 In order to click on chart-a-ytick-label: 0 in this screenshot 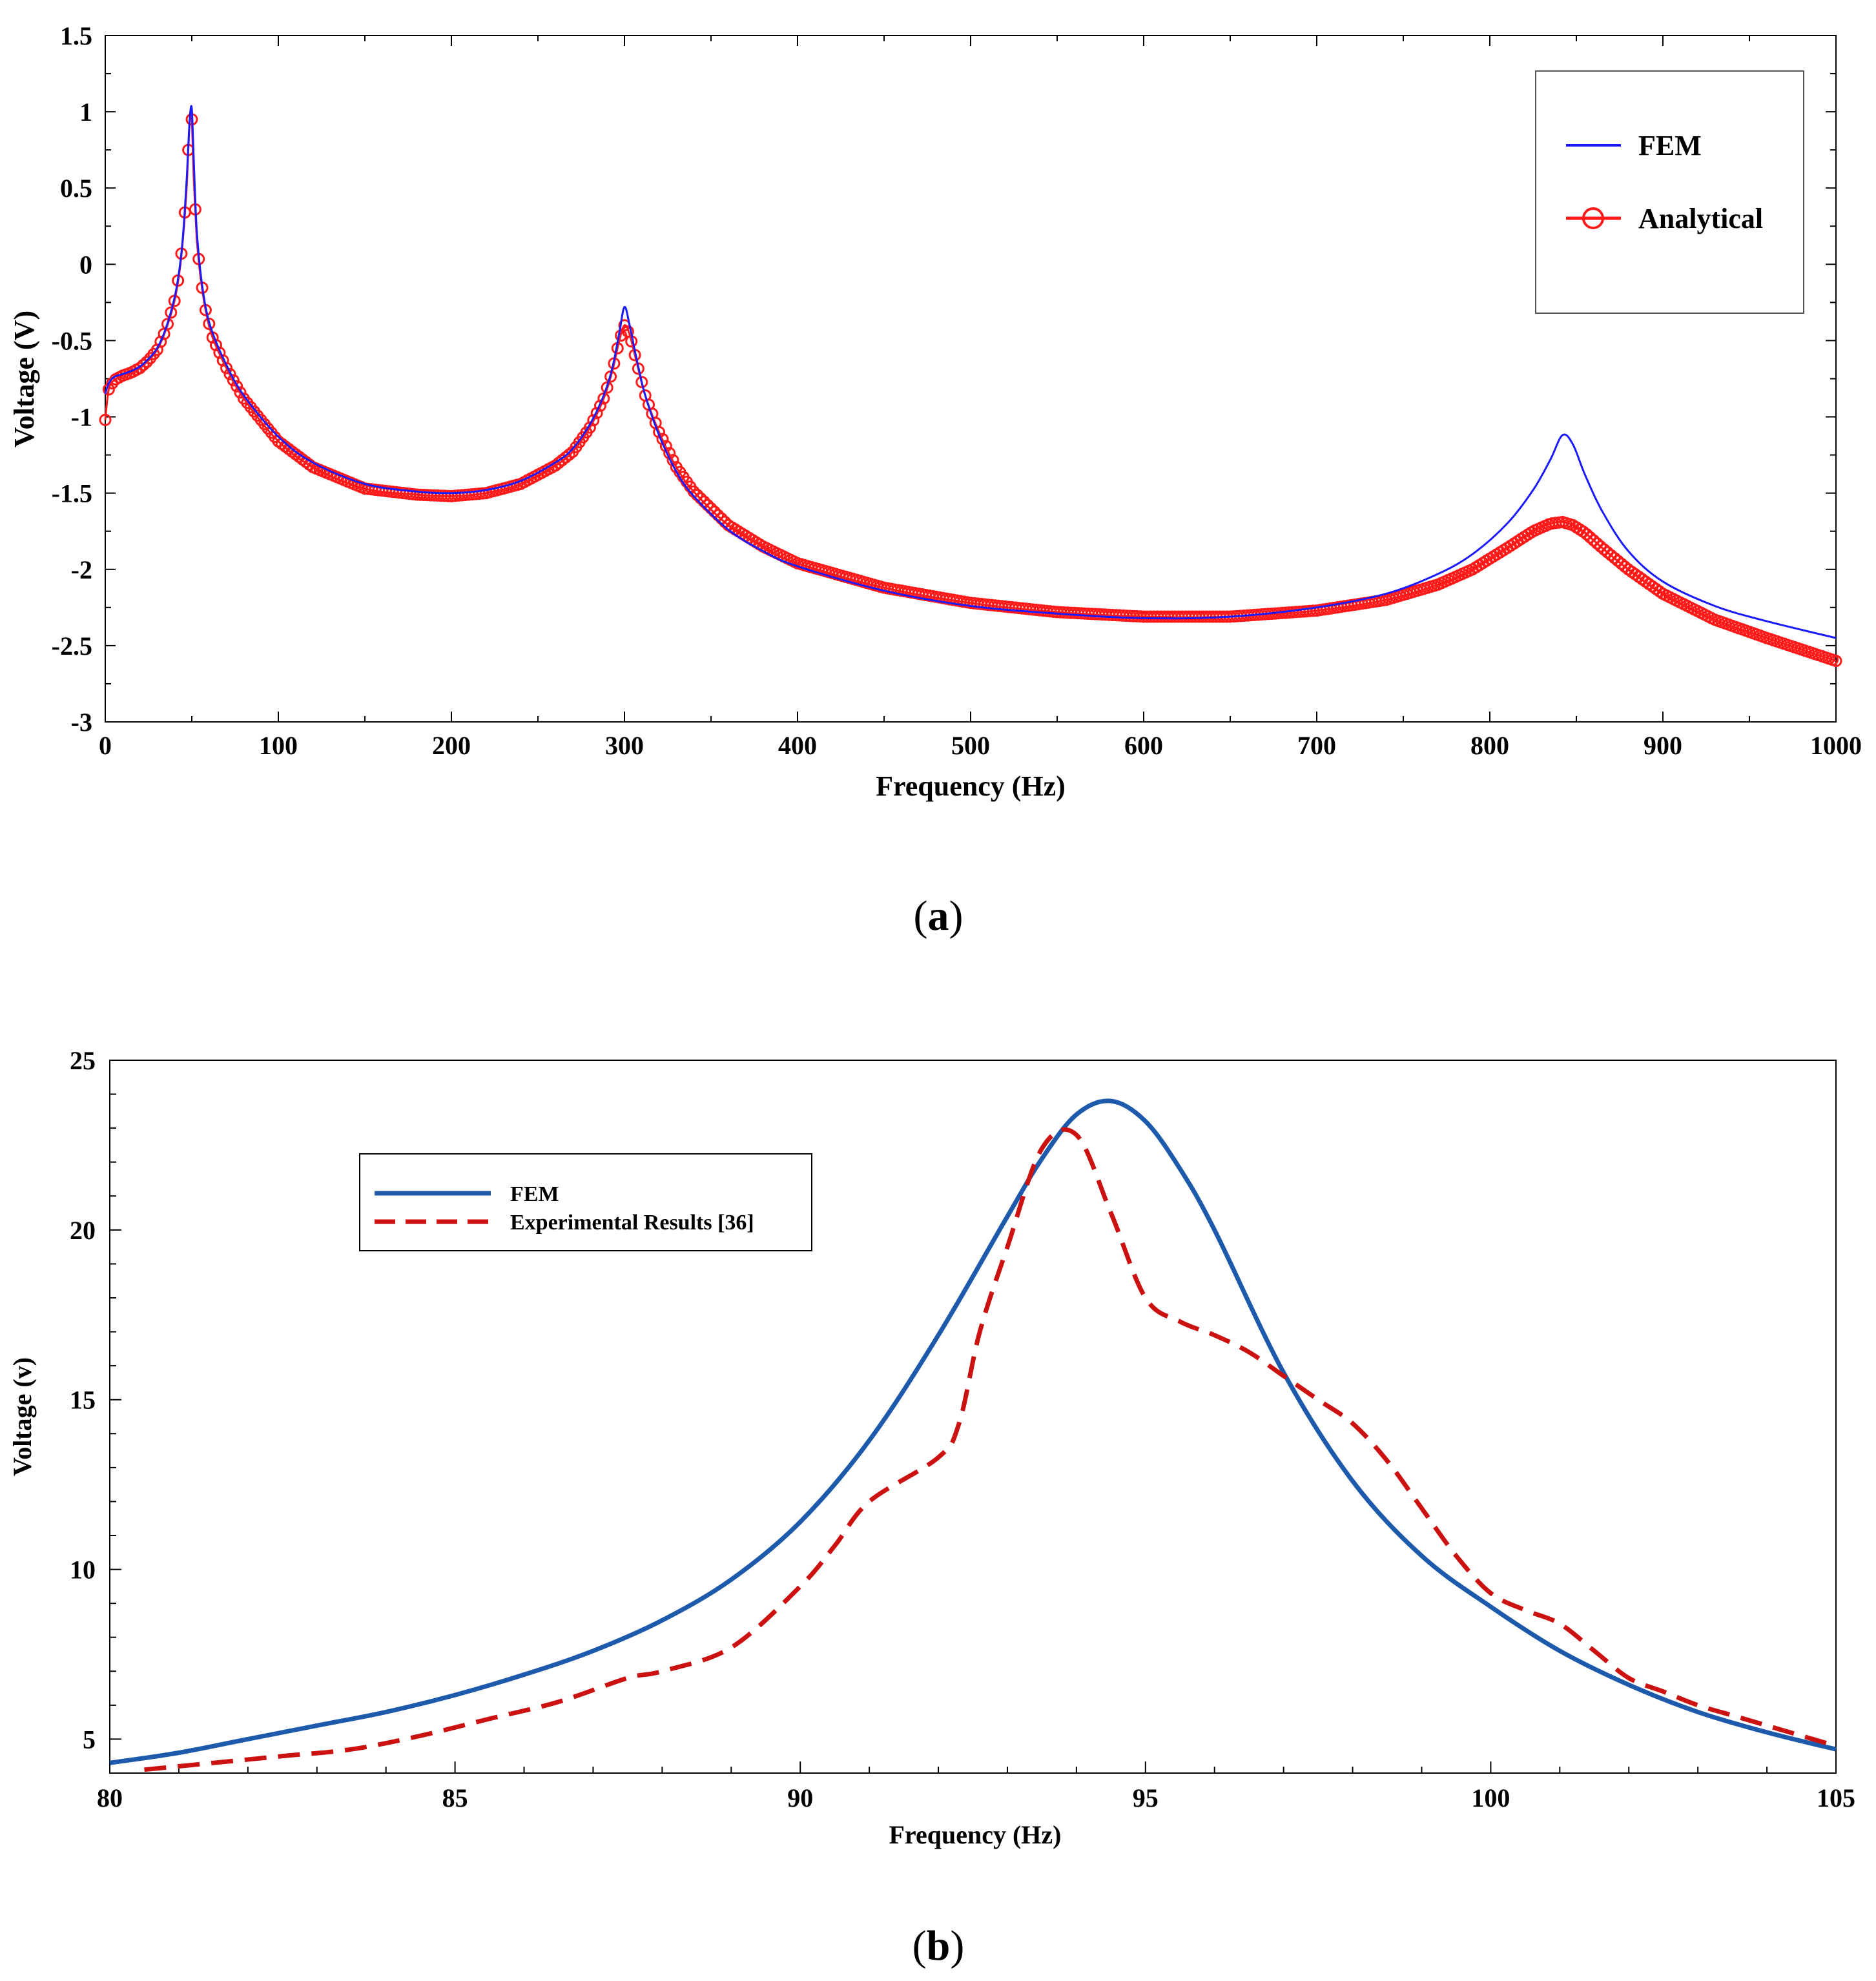, I will do `click(85, 264)`.